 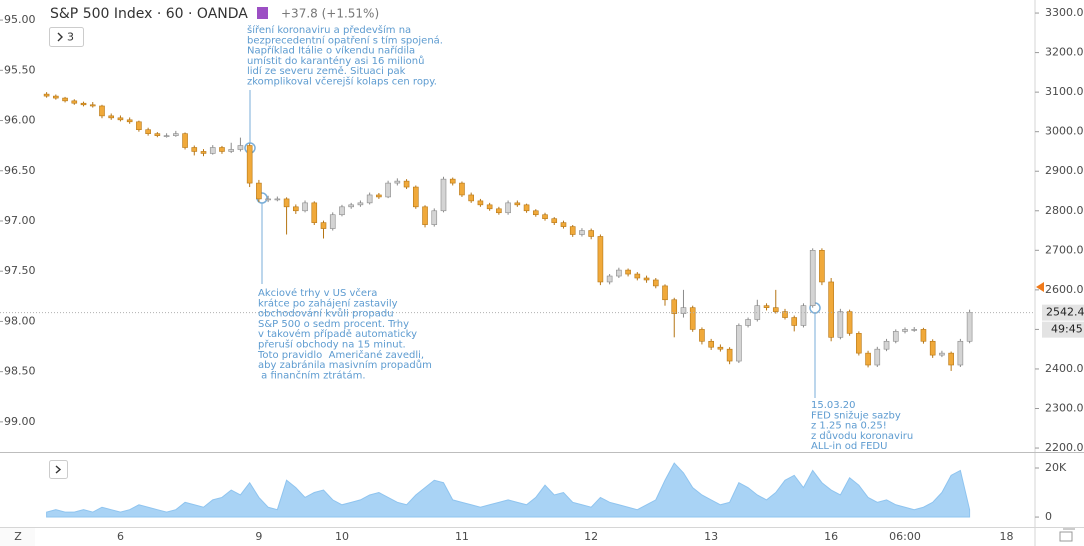 I want to click on annotation-text: ALL-in od FEDU, so click(x=849, y=446).